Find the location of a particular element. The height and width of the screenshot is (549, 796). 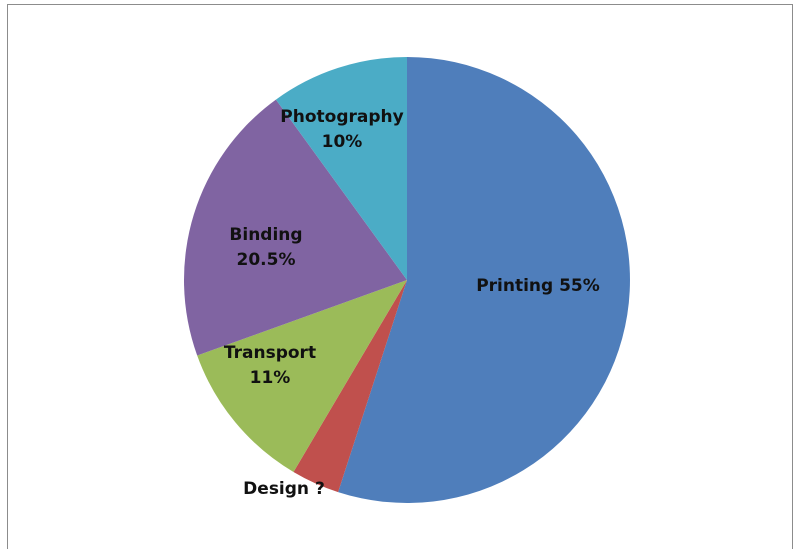

slice-label-binding: Binding 20.5% is located at coordinates (265, 247).